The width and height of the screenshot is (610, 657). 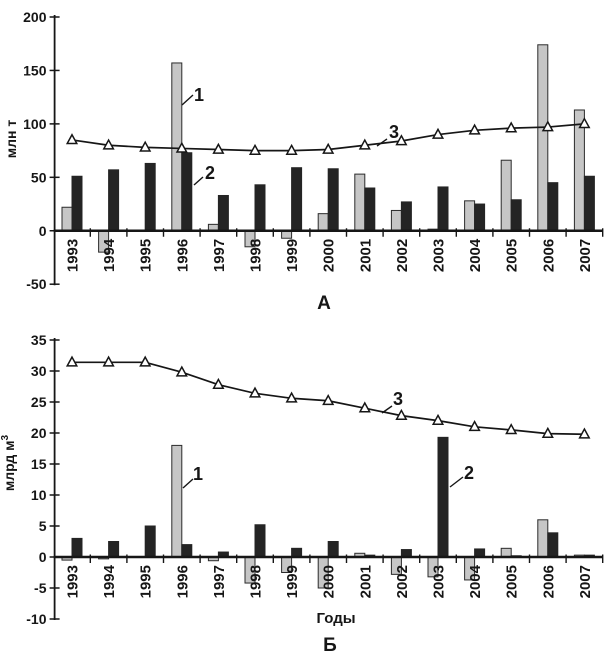 I want to click on y-tick-label: 150, so click(x=35, y=70).